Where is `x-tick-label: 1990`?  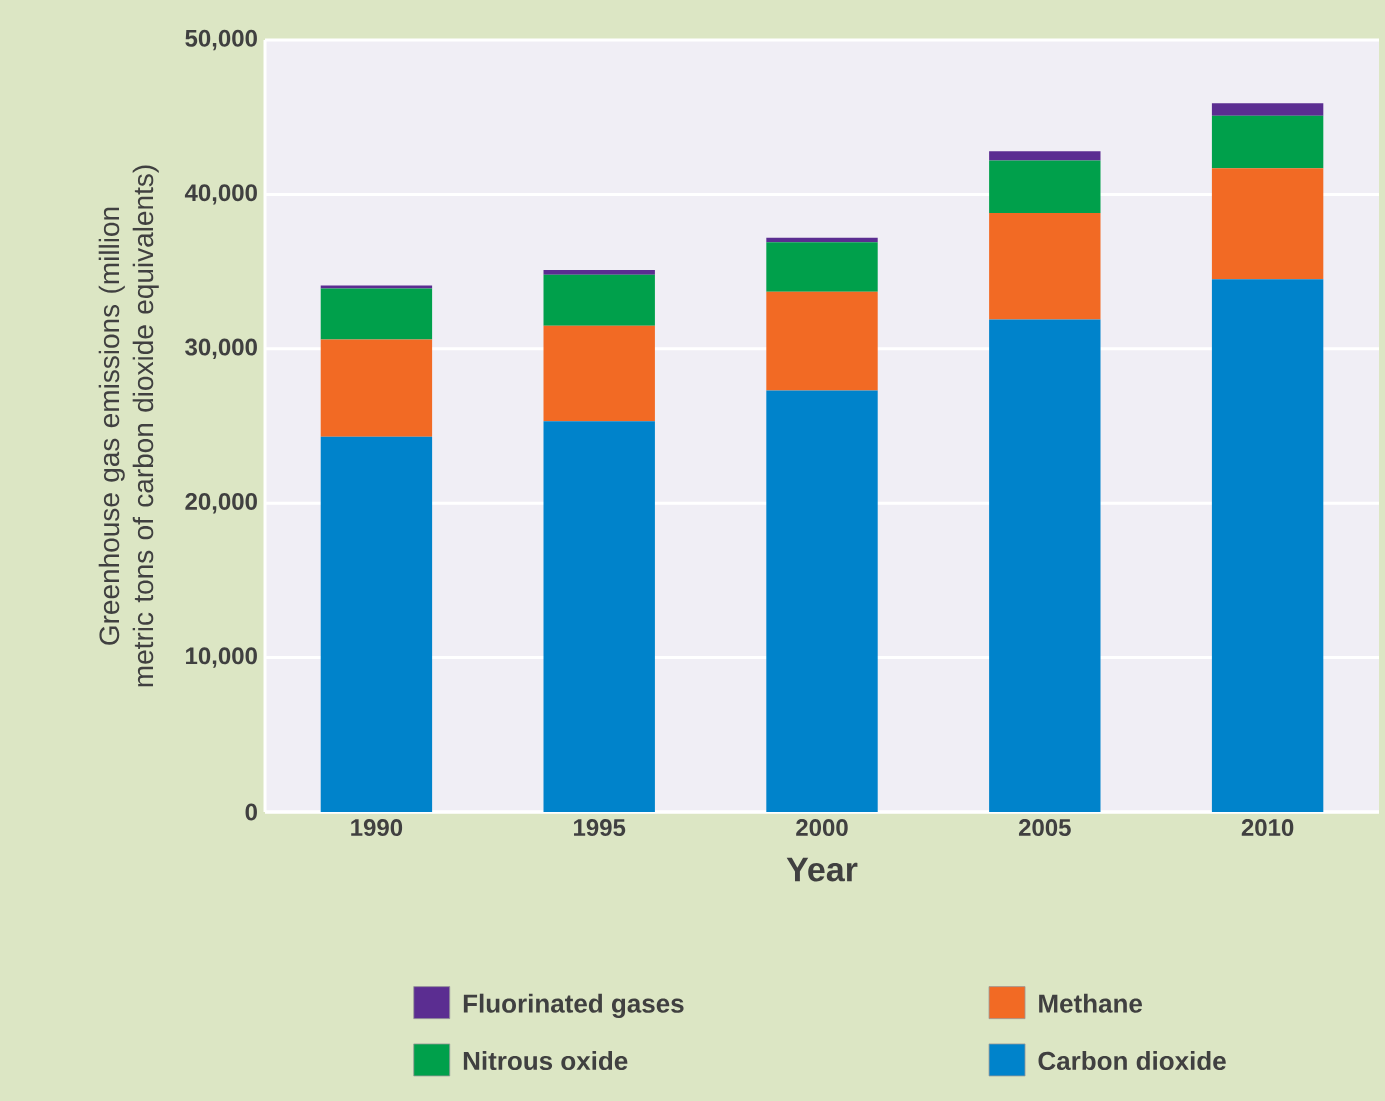 x-tick-label: 1990 is located at coordinates (377, 828).